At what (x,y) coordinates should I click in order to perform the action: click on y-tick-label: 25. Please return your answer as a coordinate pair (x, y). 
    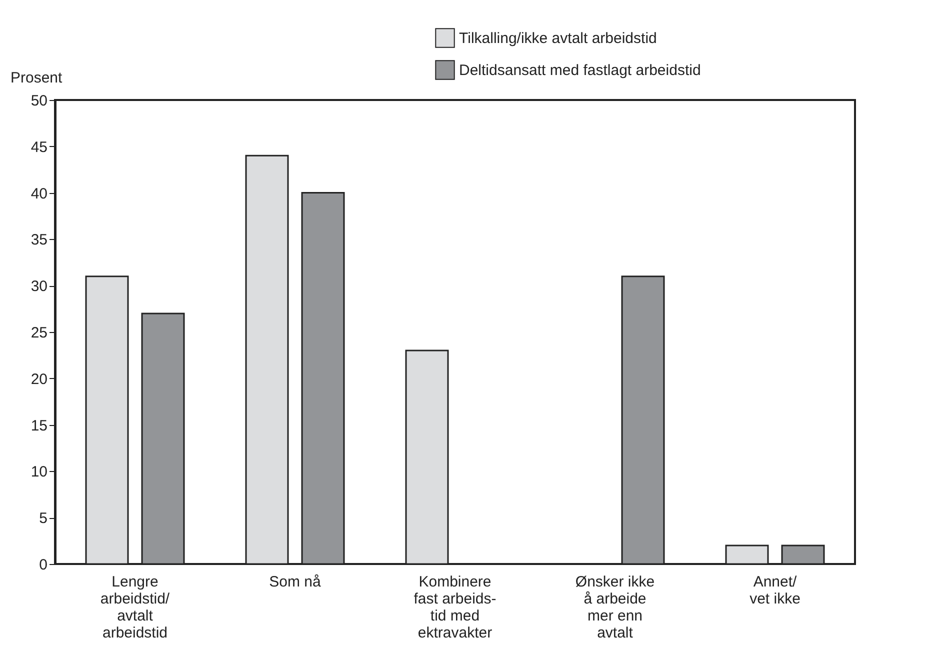
    Looking at the image, I should click on (39, 333).